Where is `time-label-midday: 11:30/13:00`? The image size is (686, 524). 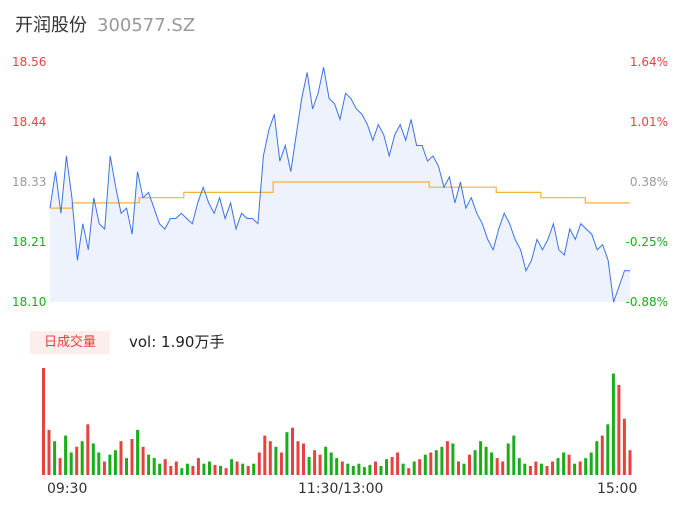 time-label-midday: 11:30/13:00 is located at coordinates (341, 489).